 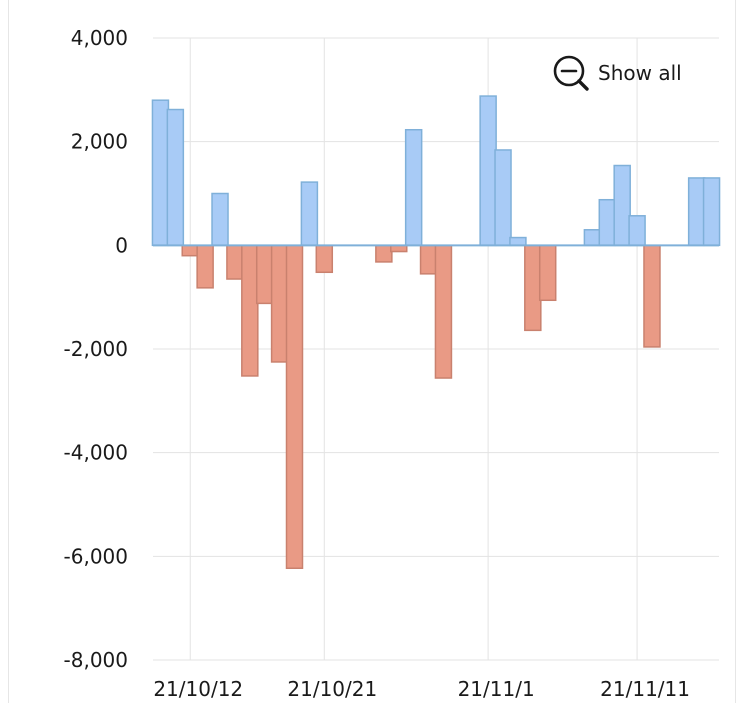 What do you see at coordinates (96, 660) in the screenshot?
I see `y-tick-label: -8,000` at bounding box center [96, 660].